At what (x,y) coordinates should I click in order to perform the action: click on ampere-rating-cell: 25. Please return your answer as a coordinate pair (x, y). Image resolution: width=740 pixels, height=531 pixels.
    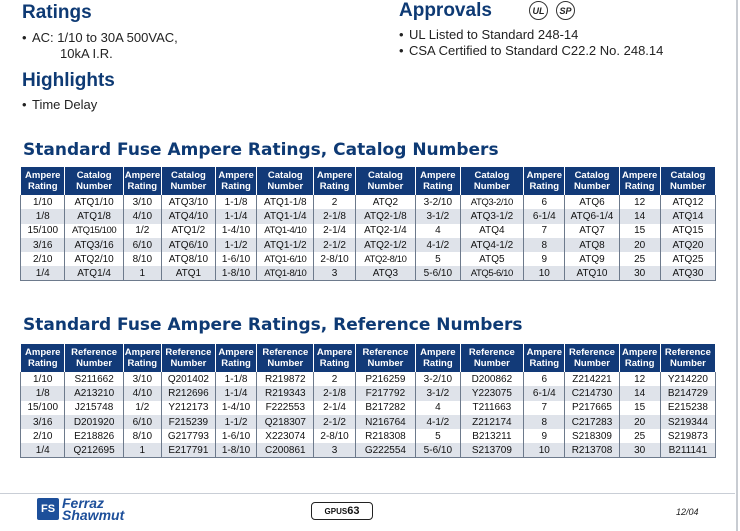
    Looking at the image, I should click on (639, 436).